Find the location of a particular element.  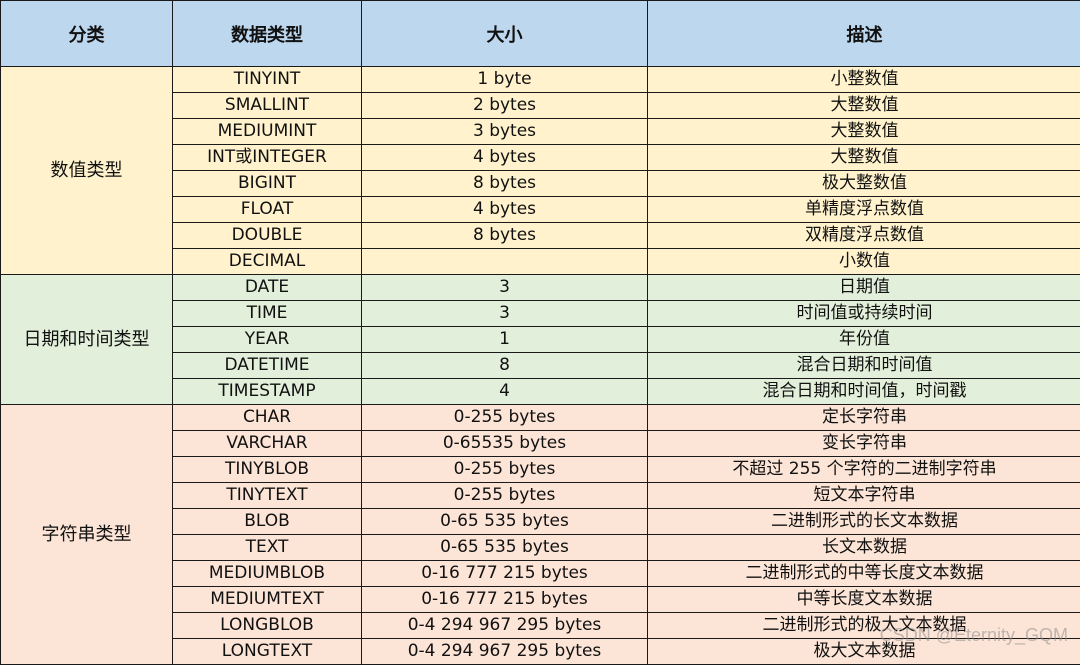

type-cell: TIMESTAMP is located at coordinates (267, 392).